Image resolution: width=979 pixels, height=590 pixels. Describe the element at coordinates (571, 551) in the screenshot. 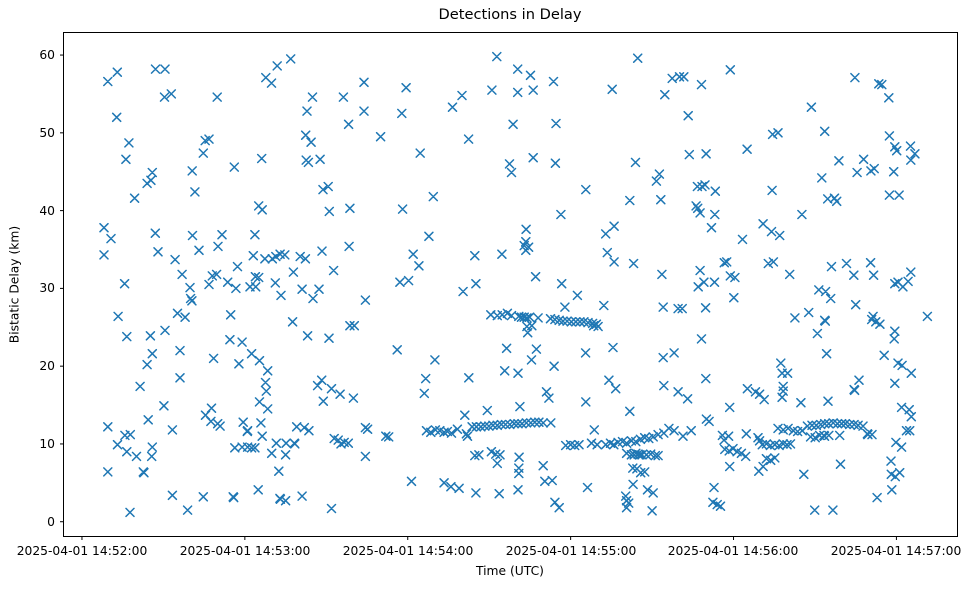

I see `x-tick-label-3: 2025-04-01 14:55:00` at that location.